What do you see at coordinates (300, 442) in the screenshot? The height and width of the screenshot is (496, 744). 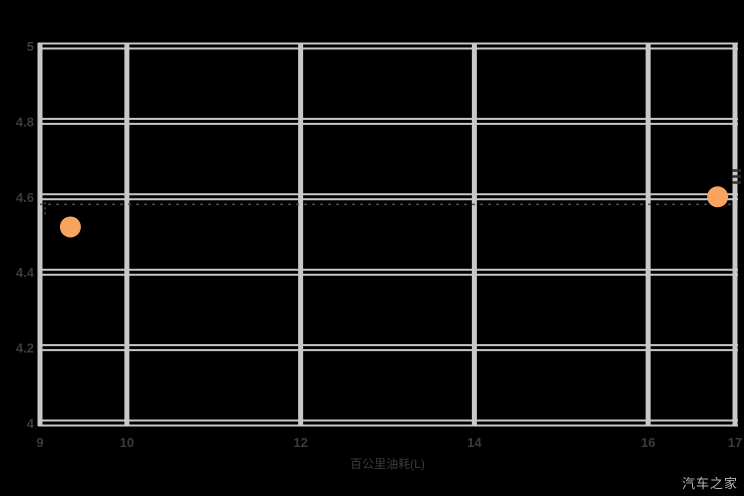 I see `x-tick-label: 12` at bounding box center [300, 442].